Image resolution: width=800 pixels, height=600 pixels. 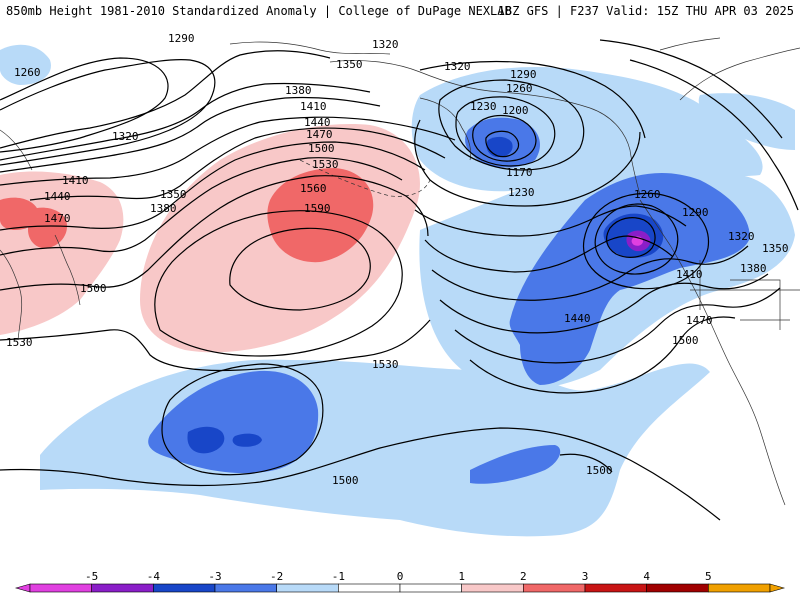 What do you see at coordinates (646, 576) in the screenshot?
I see `colorbar-tick-label: 4` at bounding box center [646, 576].